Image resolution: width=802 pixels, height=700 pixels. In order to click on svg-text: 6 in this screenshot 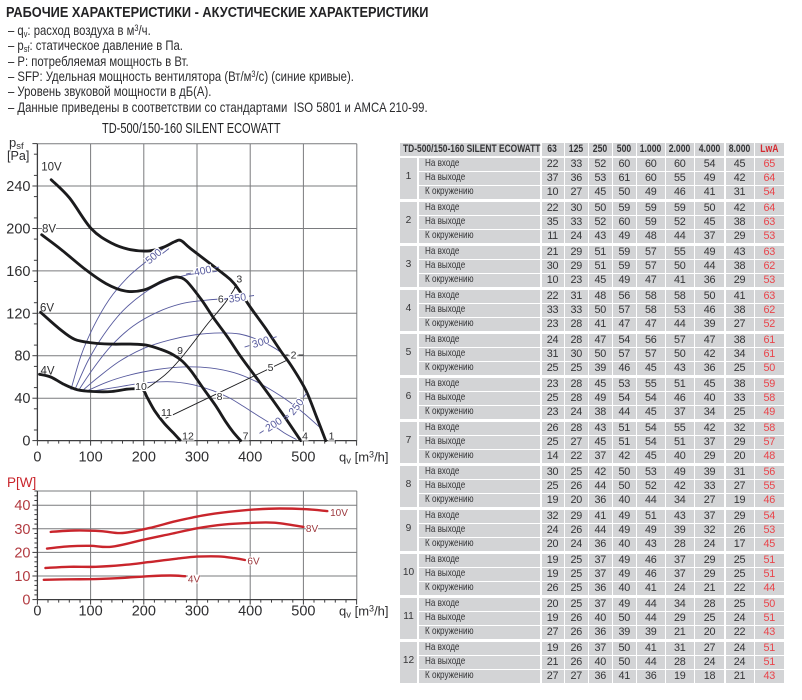, I will do `click(221, 300)`.